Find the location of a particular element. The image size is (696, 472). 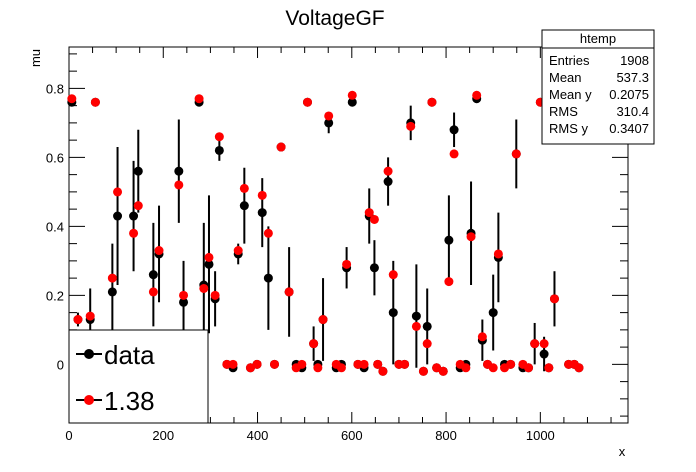

legend-label-data: data is located at coordinates (129, 355).